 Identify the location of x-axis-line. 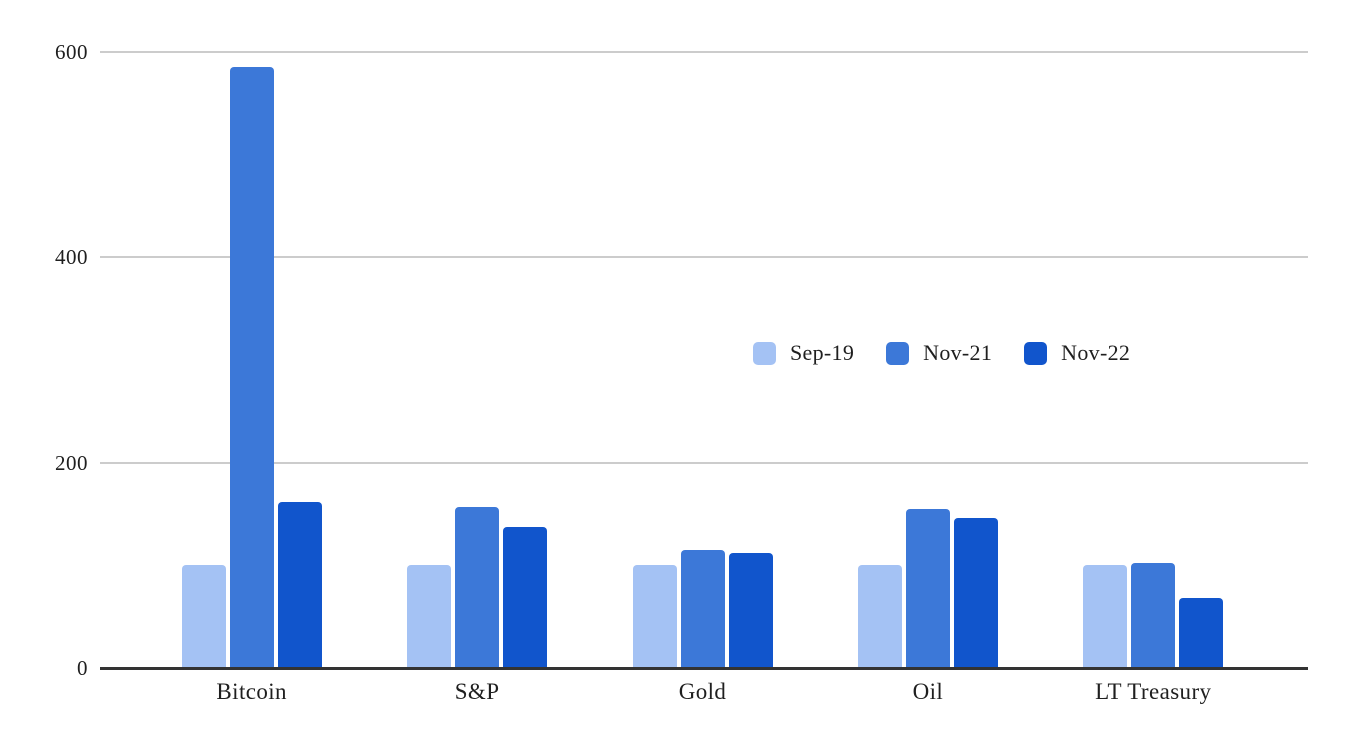
(704, 668).